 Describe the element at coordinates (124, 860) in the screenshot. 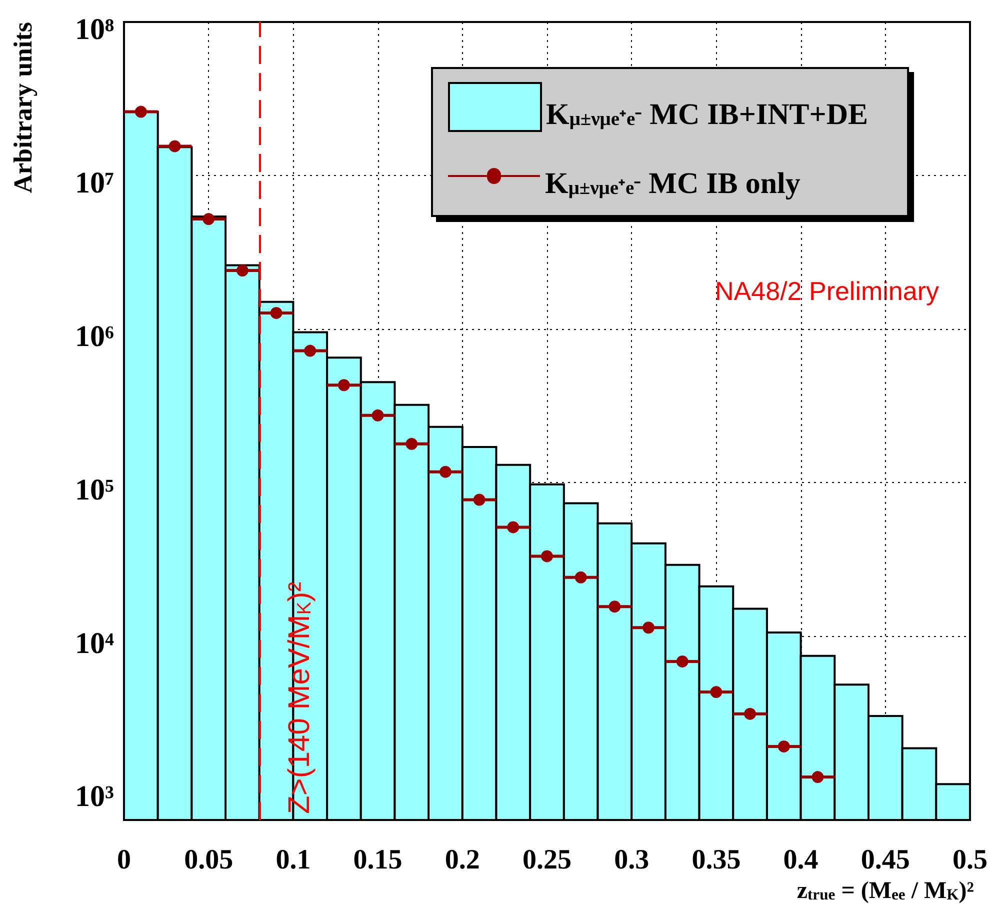

I see `x-tick-label: 0` at that location.